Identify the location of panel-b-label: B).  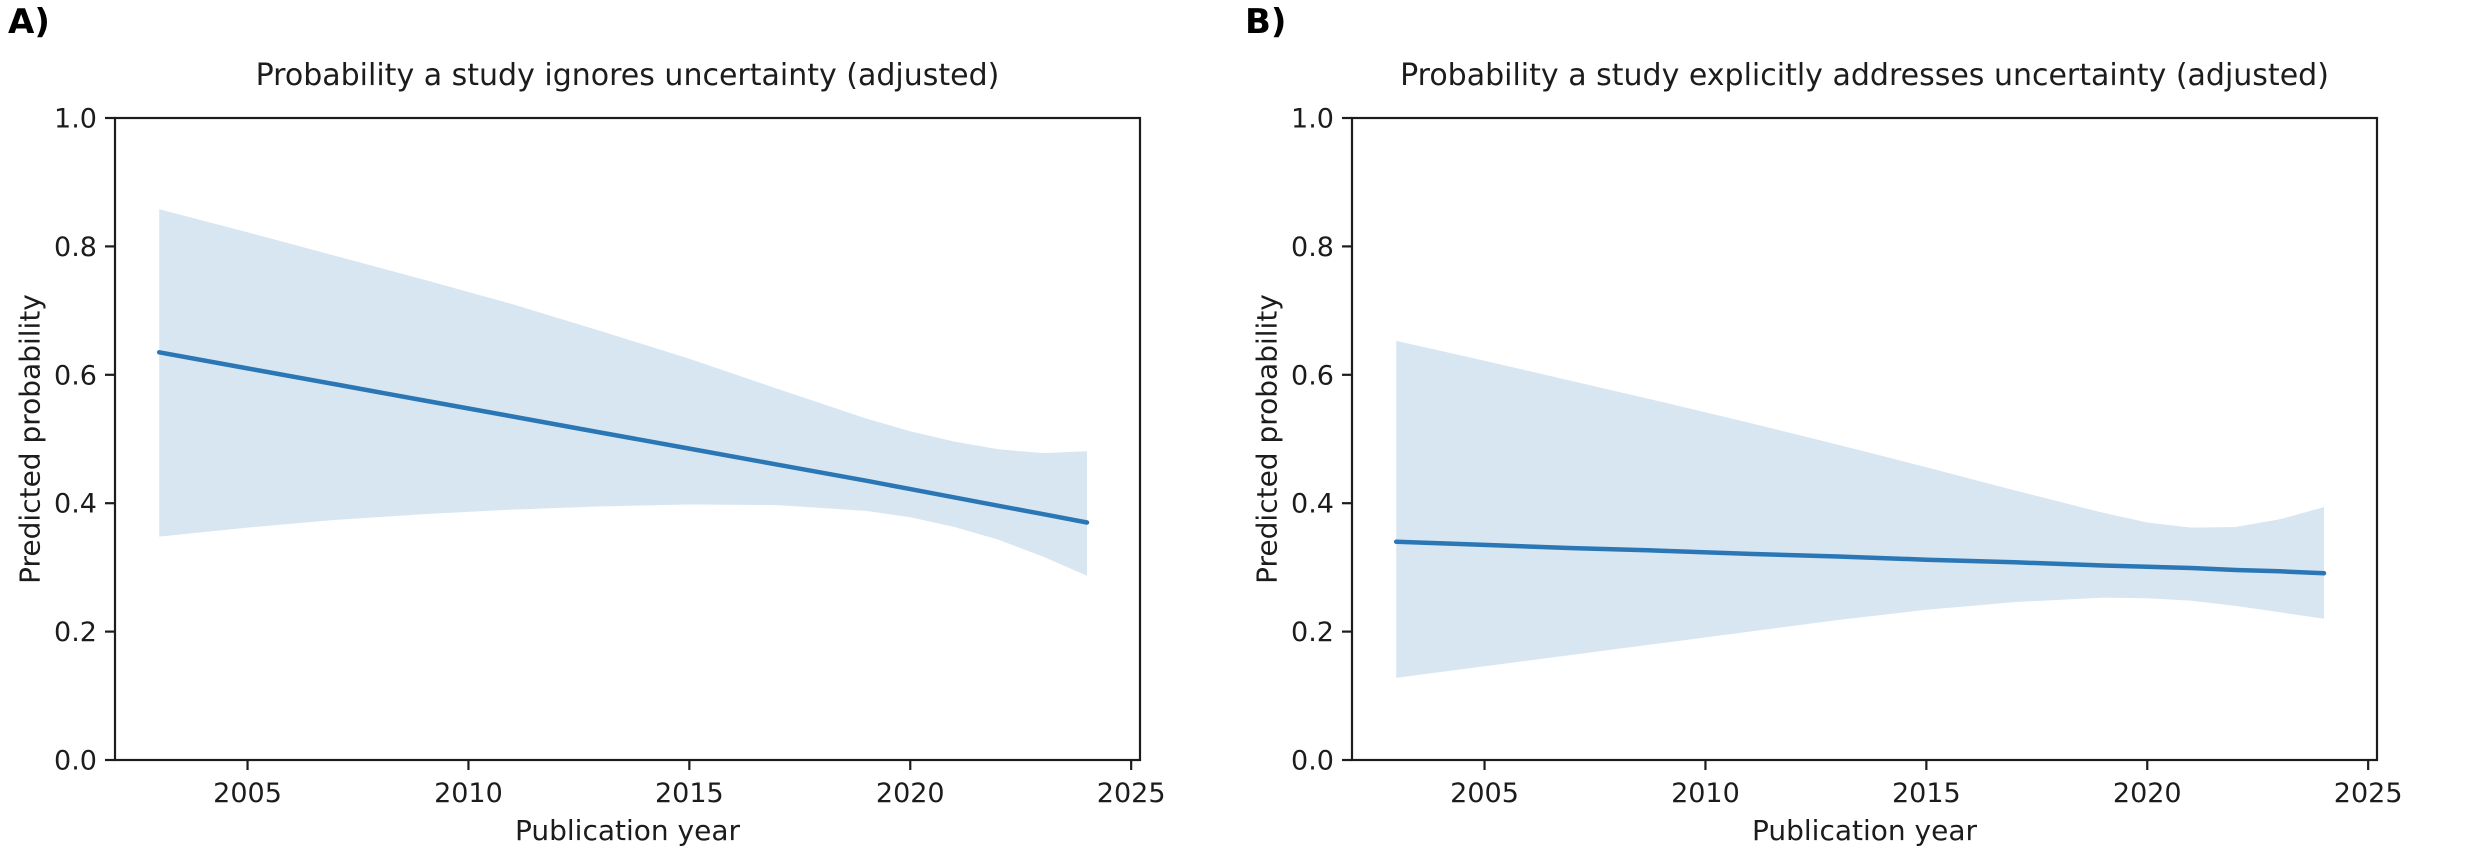
(1266, 22).